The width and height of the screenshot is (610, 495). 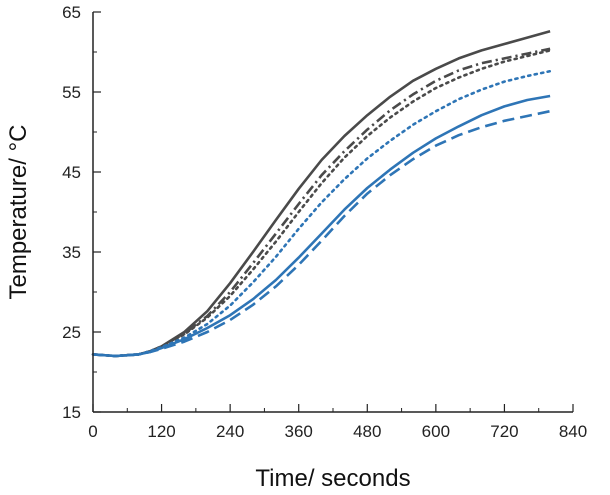 What do you see at coordinates (71, 92) in the screenshot?
I see `y-tick-label: 55` at bounding box center [71, 92].